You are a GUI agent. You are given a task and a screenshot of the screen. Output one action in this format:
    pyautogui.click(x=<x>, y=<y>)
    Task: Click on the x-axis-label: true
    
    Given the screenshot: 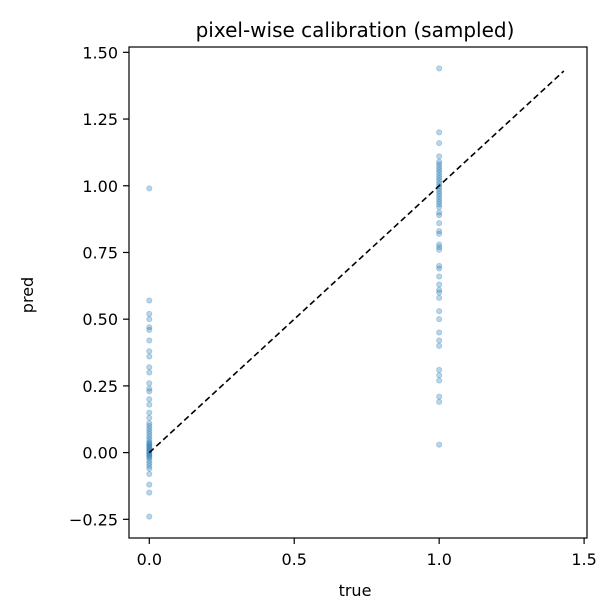 What is the action you would take?
    pyautogui.click(x=355, y=590)
    